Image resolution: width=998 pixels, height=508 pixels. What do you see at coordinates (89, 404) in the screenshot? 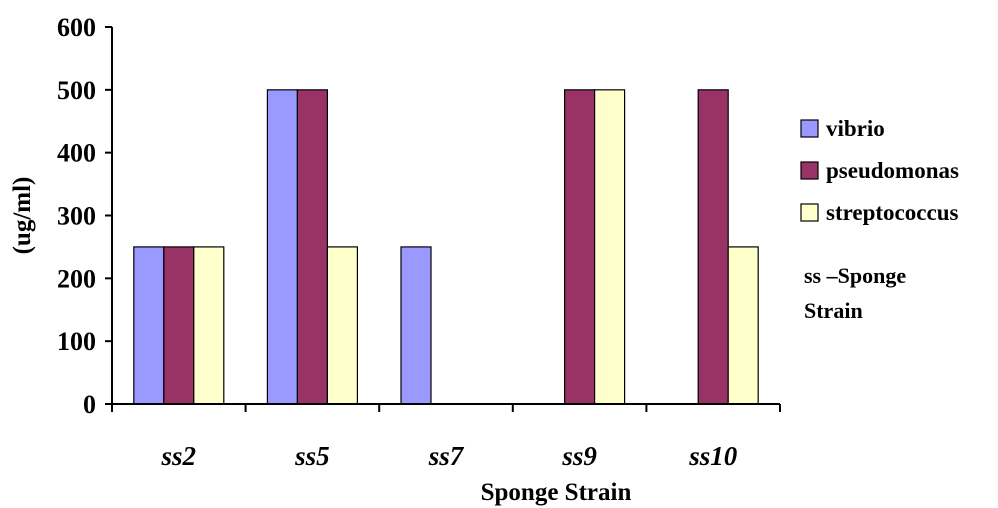
I see `y-tick-label: 0` at bounding box center [89, 404].